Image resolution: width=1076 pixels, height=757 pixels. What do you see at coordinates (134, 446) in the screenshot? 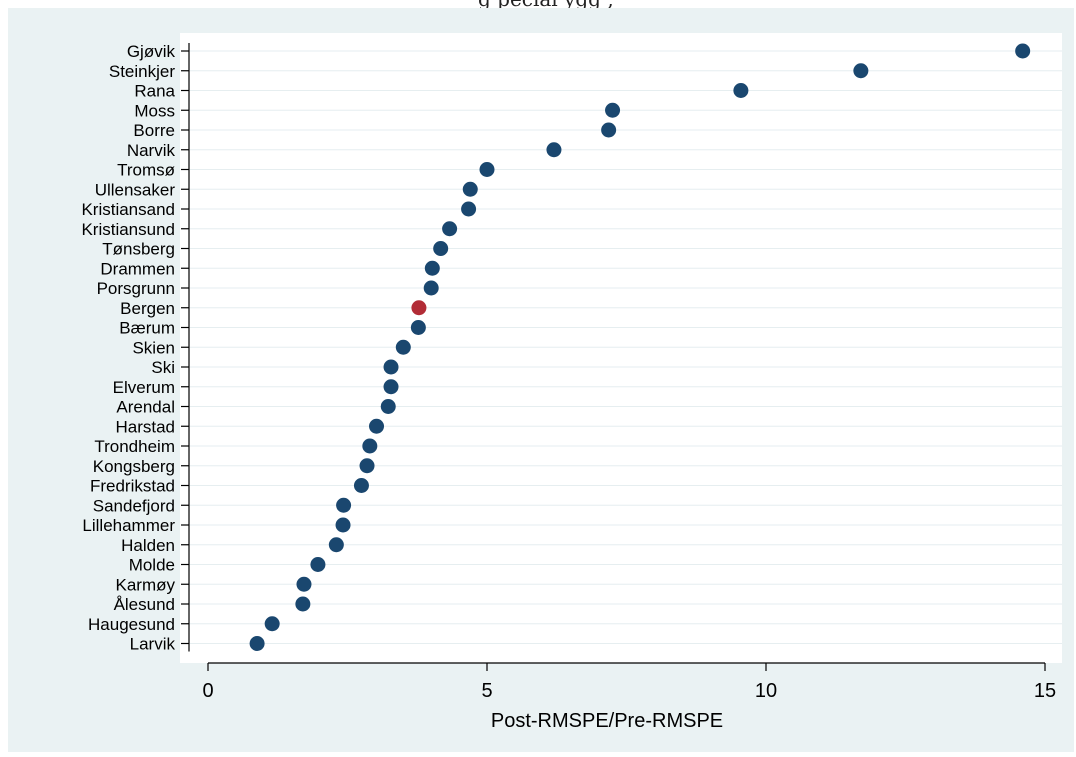
I see `y-tick-label: Trondheim` at bounding box center [134, 446].